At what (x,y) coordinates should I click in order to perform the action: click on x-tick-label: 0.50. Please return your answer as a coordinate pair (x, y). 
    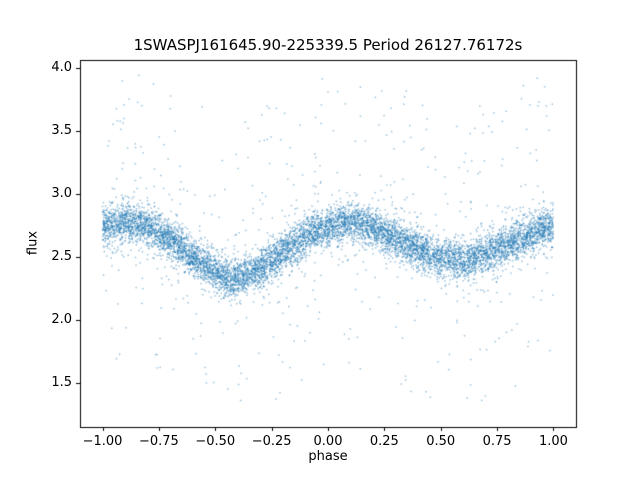
    Looking at the image, I should click on (441, 441).